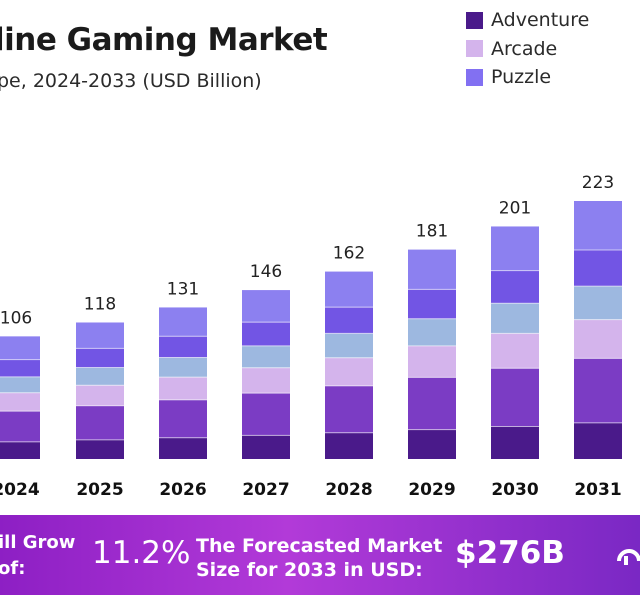 The image size is (640, 595). I want to click on x-tick-label-2027: 2027, so click(265, 490).